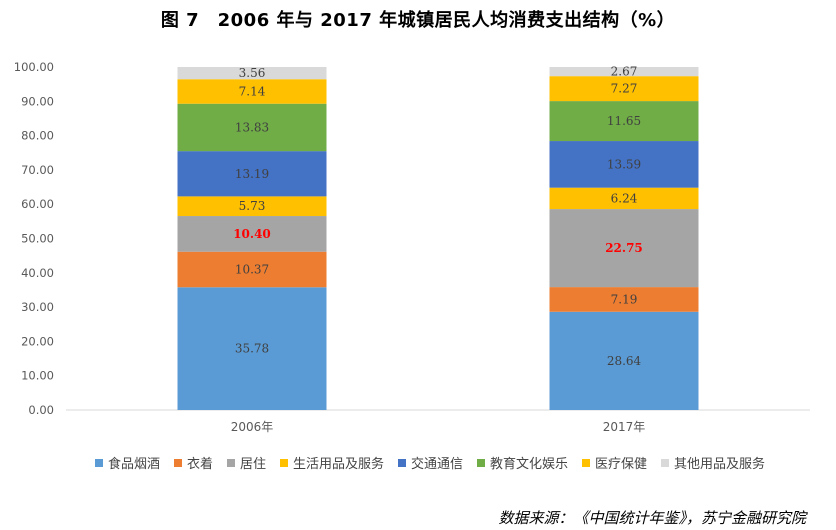 This screenshot has height=530, width=836. I want to click on legend: 食品烟酒 衣着 居住 生活用品及服务 交通通信 教育文化娱乐 医疗保健 其他用品及服务, so click(430, 462).